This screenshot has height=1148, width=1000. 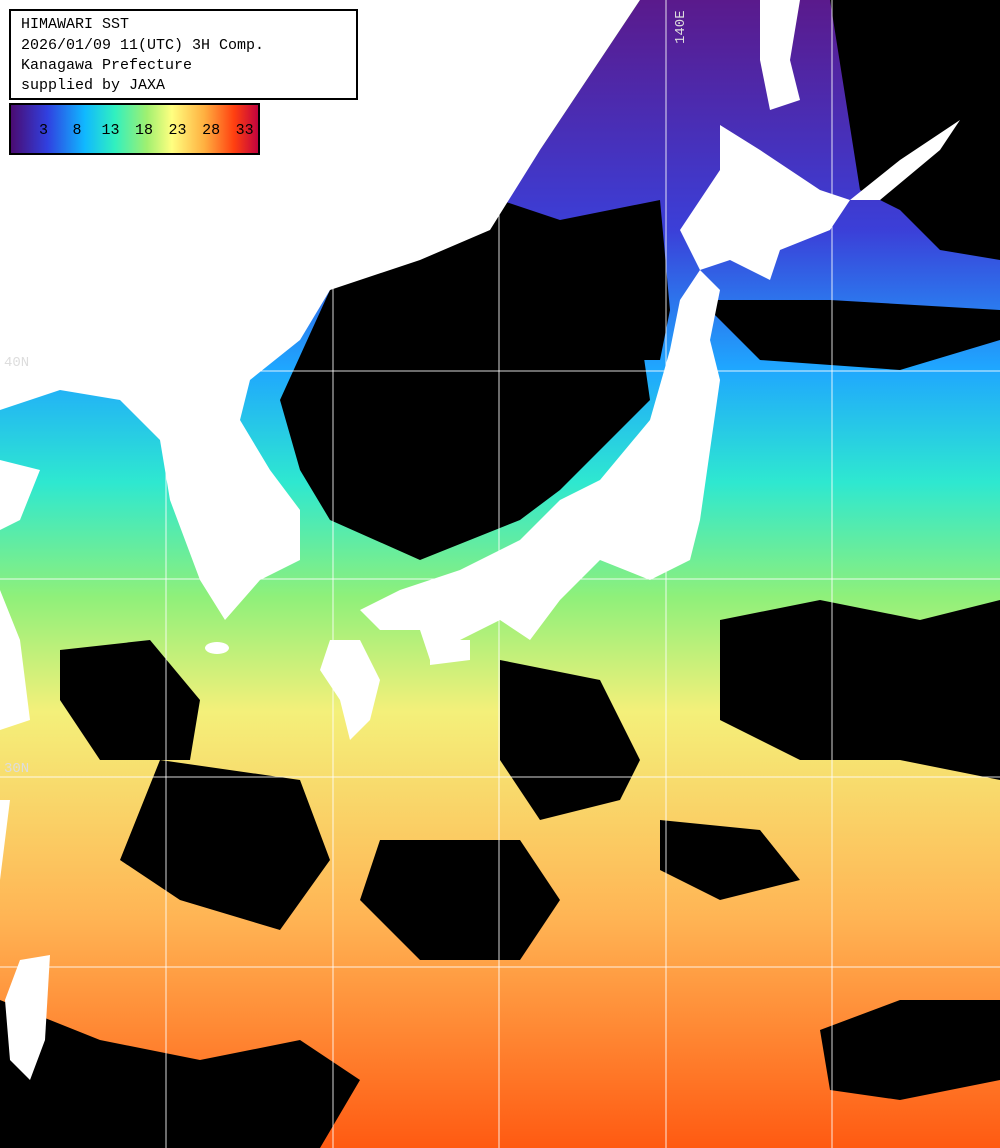 I want to click on kurils, so click(x=905, y=160).